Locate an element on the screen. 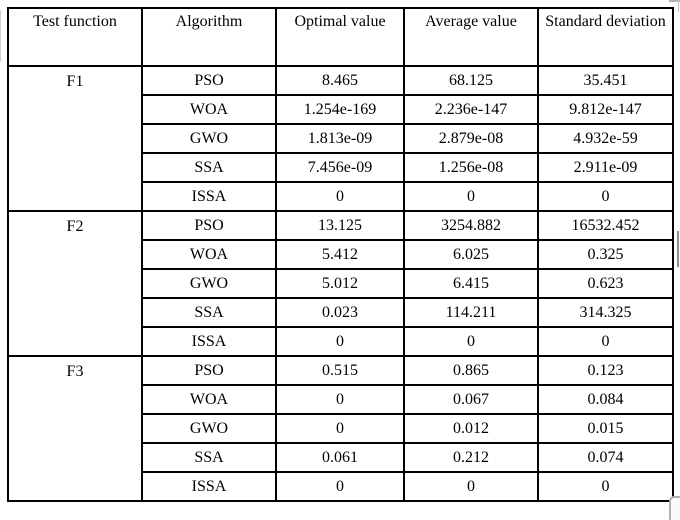  table-row: GWO 1.813e-09 2.879e-08 4.932e-59 is located at coordinates (341, 138).